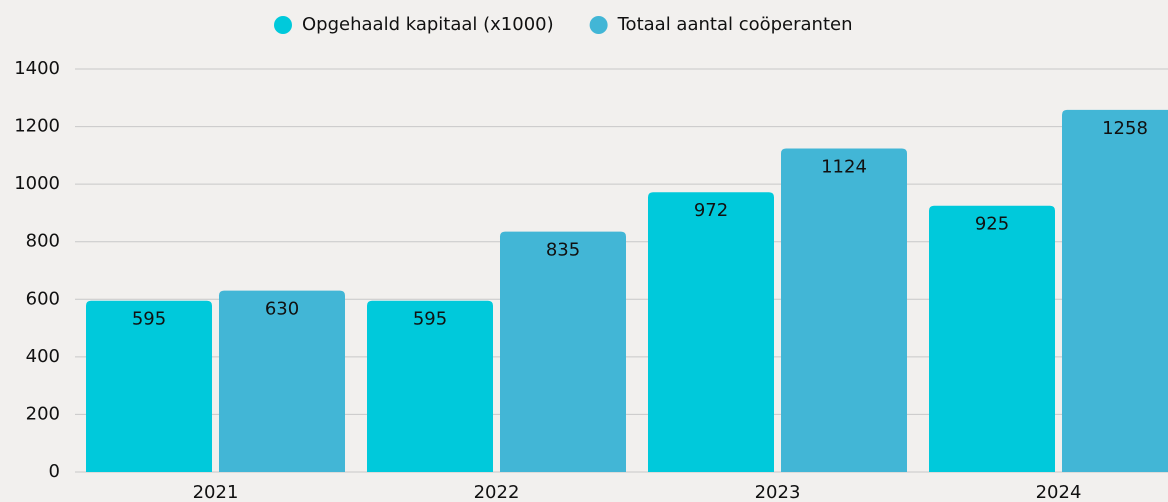 The height and width of the screenshot is (502, 1168). I want to click on y-tick-label: 0, so click(54, 471).